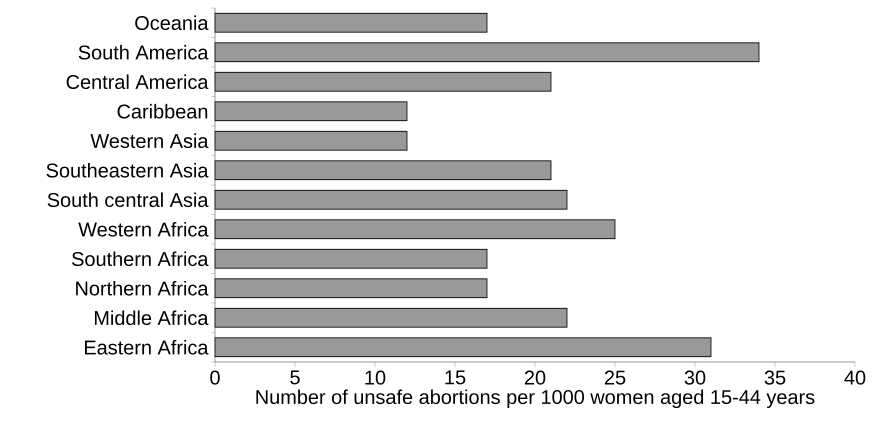  Describe the element at coordinates (775, 377) in the screenshot. I see `x-tick-label: 35` at that location.